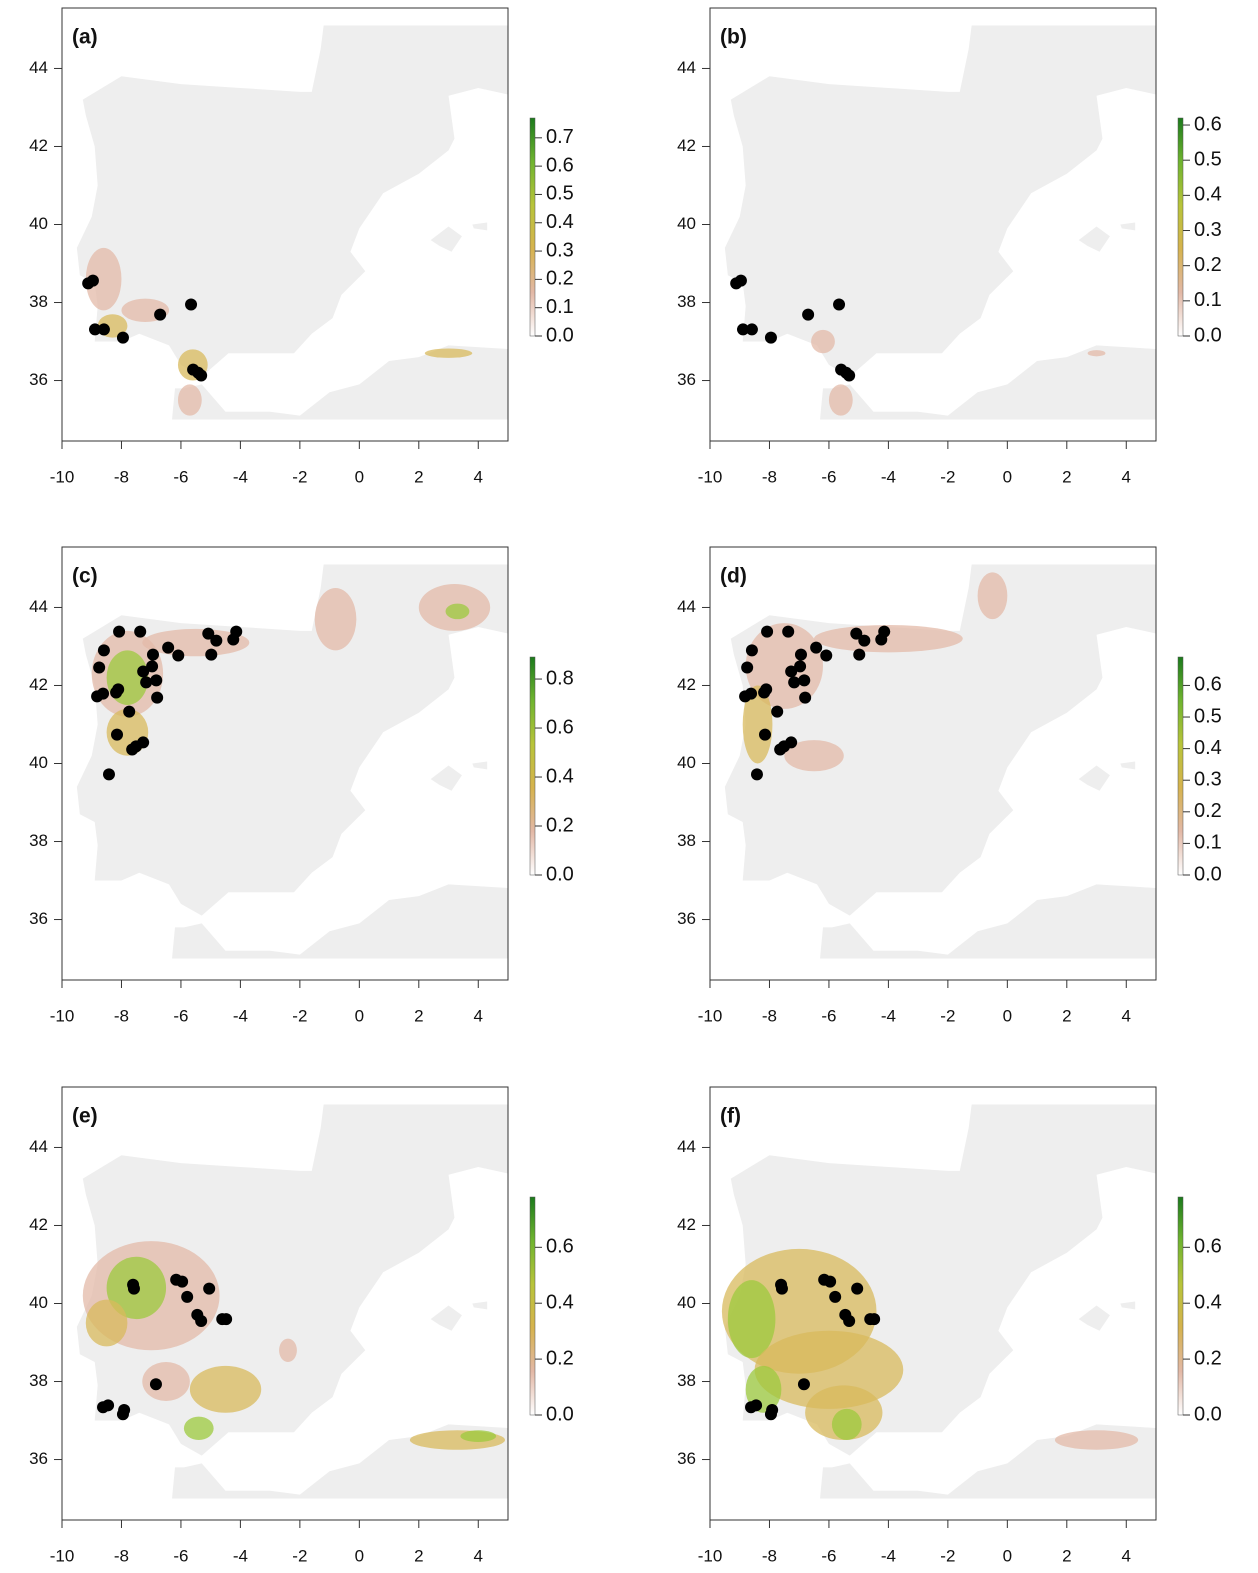  What do you see at coordinates (85, 37) in the screenshot?
I see `panel-label: (a)` at bounding box center [85, 37].